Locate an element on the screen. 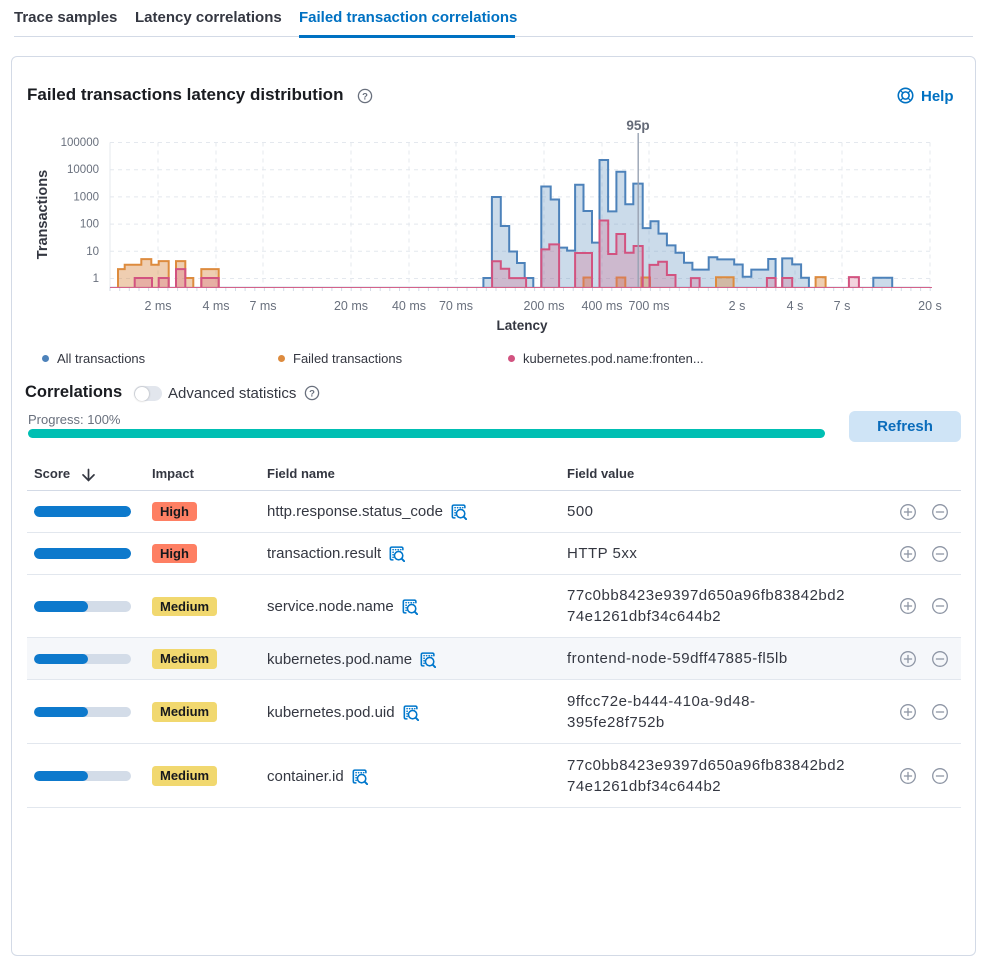  svg-text: 20 s is located at coordinates (930, 306).